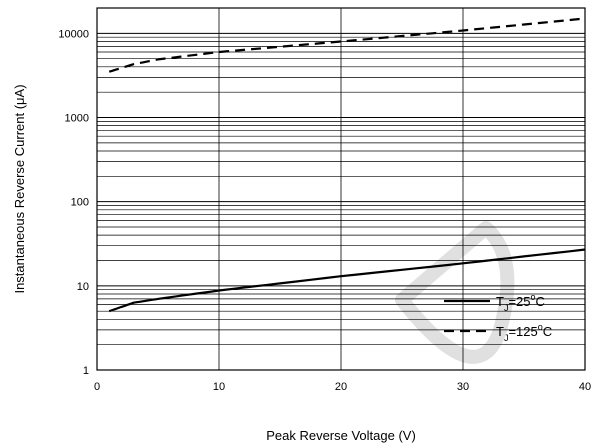  What do you see at coordinates (97, 387) in the screenshot?
I see `x-tick-label: 0` at bounding box center [97, 387].